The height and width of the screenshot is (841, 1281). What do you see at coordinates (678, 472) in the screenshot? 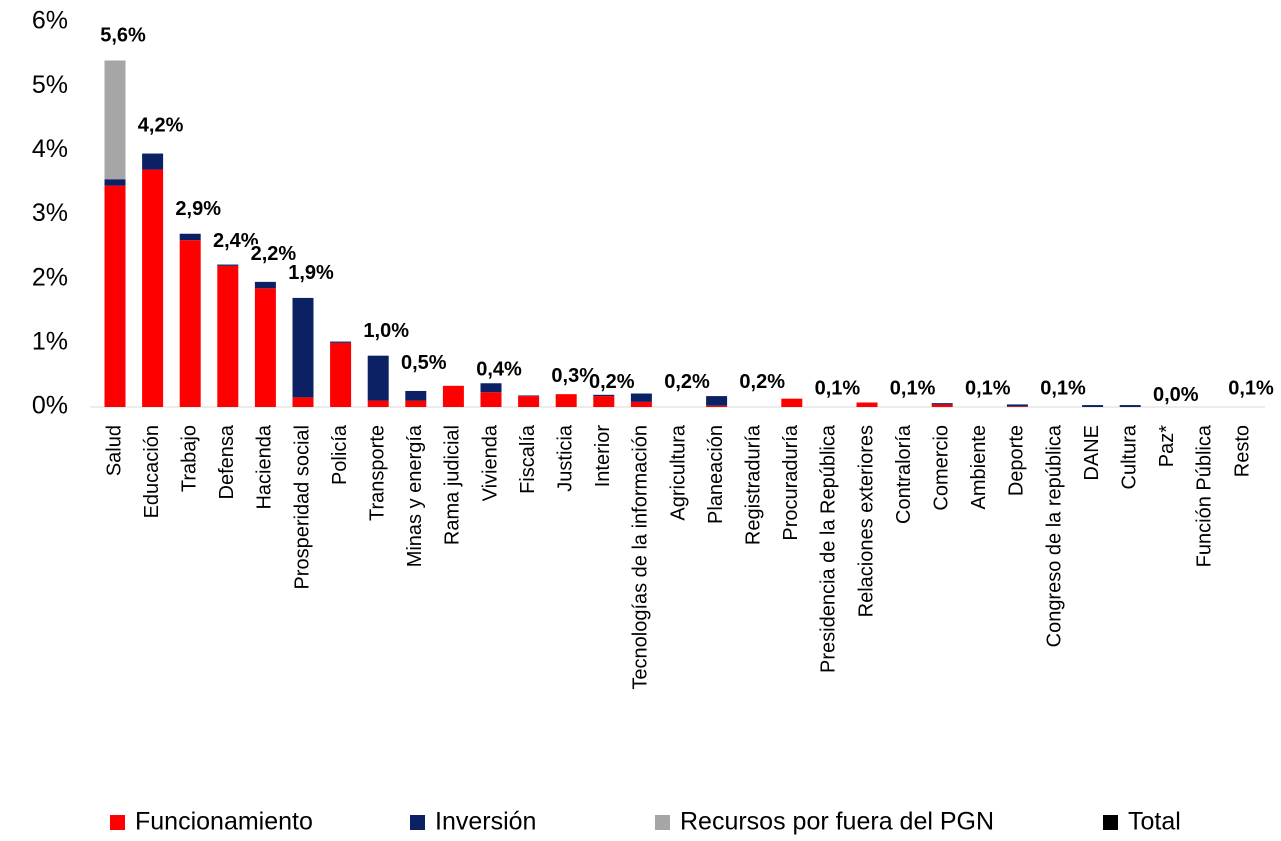
I see `x-tick-label: Agricultura` at bounding box center [678, 472].